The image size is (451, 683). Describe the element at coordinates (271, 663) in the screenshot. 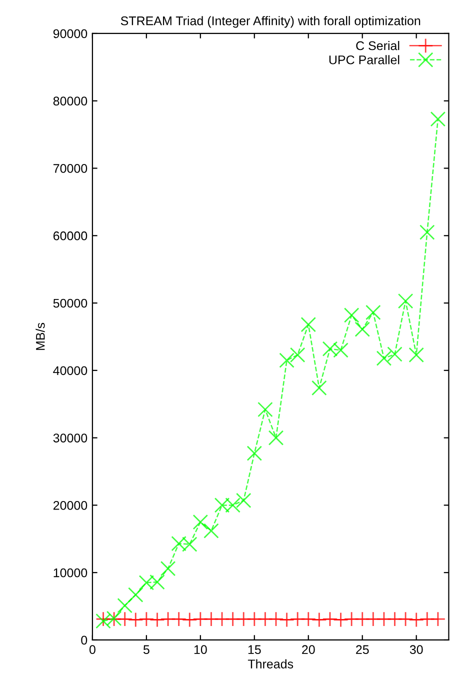

I see `x-axis-title: Threads` at that location.